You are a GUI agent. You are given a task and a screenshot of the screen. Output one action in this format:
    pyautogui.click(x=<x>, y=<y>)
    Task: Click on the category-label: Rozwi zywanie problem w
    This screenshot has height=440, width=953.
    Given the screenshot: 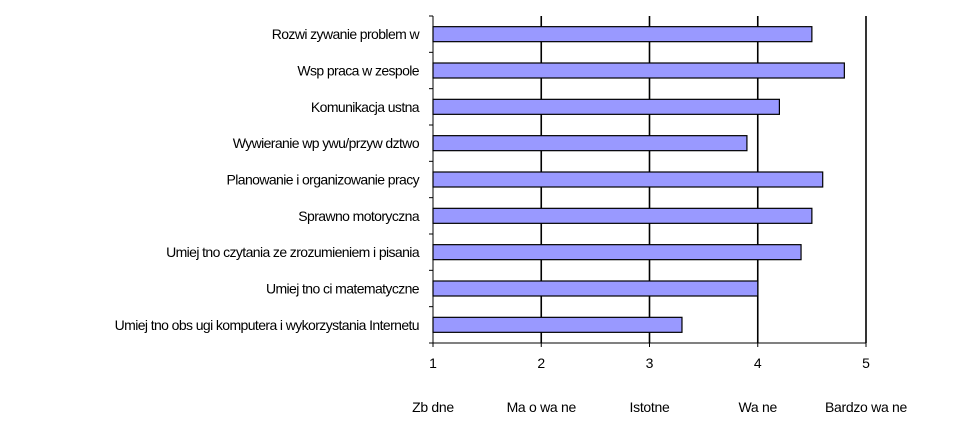 What is the action you would take?
    pyautogui.click(x=346, y=34)
    